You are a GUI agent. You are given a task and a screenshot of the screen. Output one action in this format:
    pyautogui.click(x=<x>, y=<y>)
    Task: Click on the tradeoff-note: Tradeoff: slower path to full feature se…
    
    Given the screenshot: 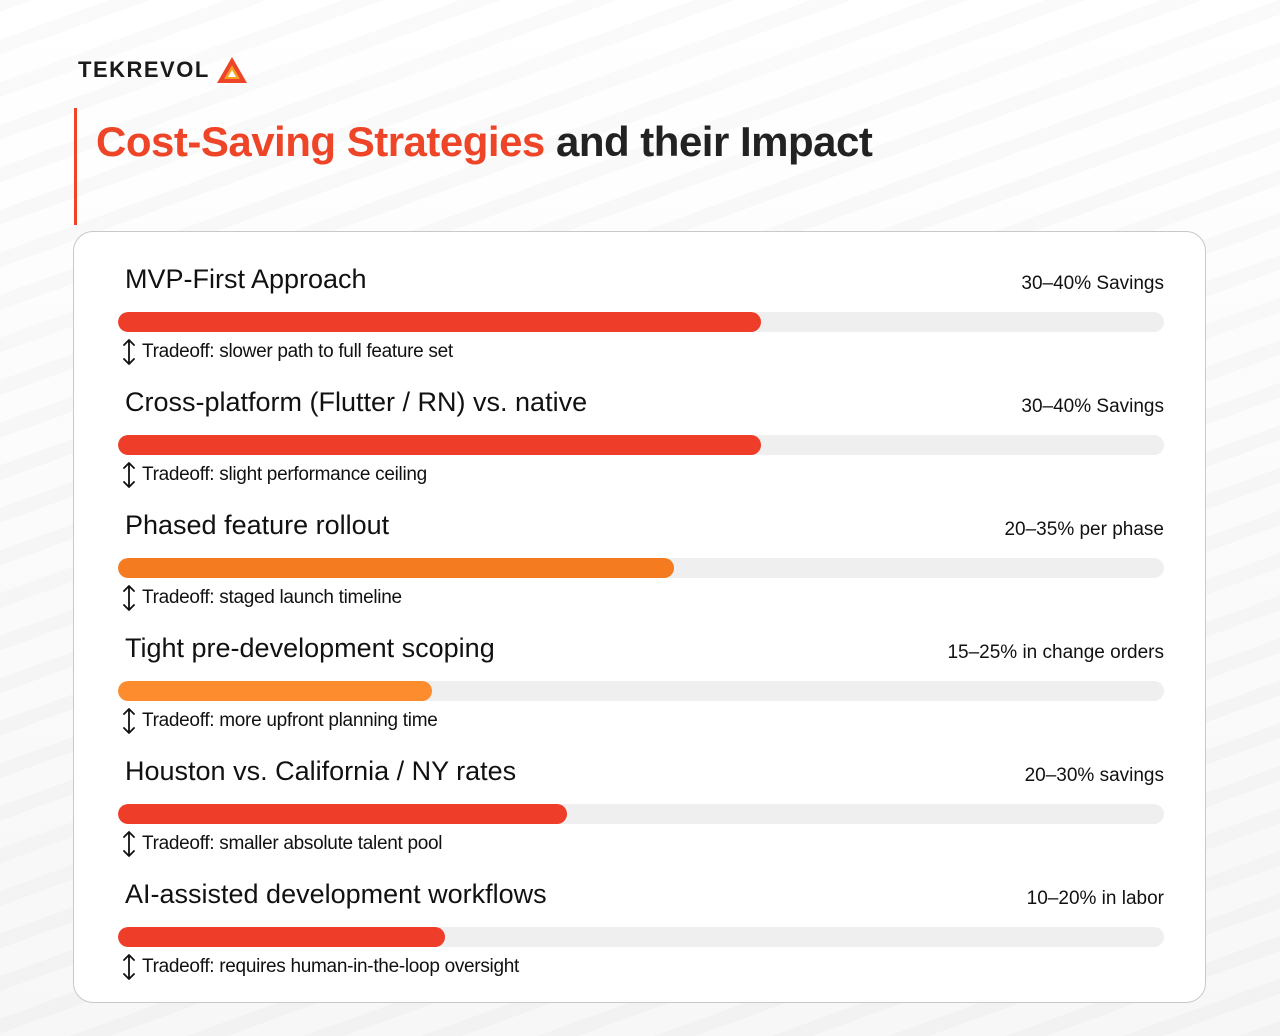 What is the action you would take?
    pyautogui.click(x=287, y=352)
    